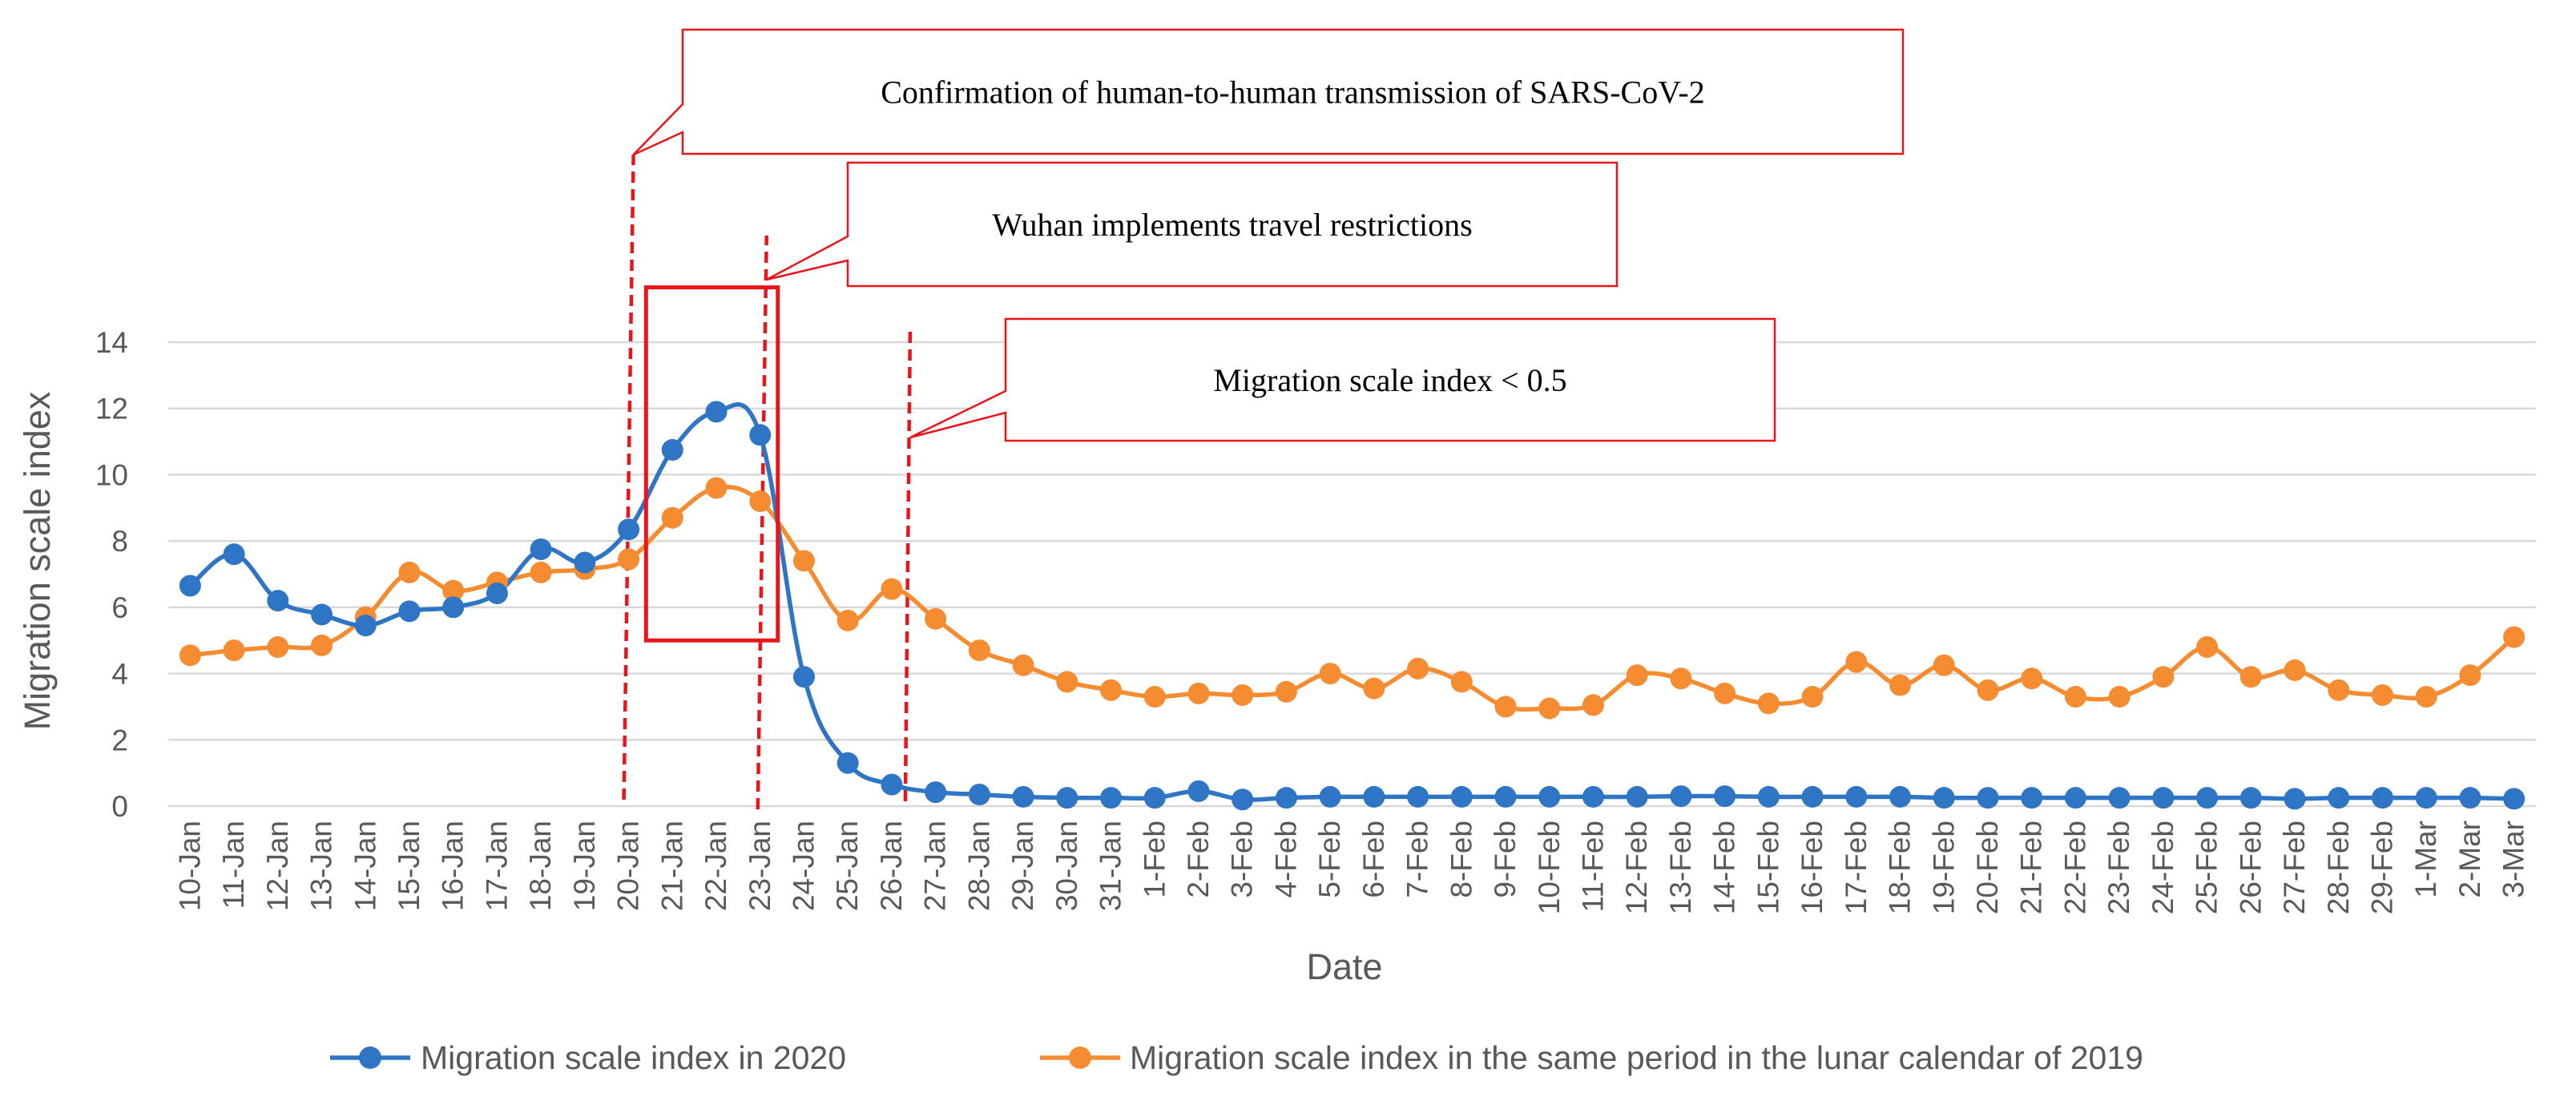 The height and width of the screenshot is (1109, 2576). Describe the element at coordinates (2250, 868) in the screenshot. I see `x-tick-label: 26-Feb` at that location.